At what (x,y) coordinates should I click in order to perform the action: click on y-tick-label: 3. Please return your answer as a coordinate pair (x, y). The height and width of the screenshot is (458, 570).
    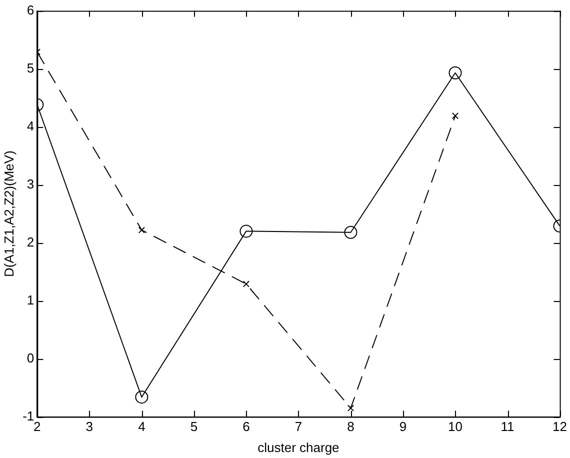
    Looking at the image, I should click on (30, 184).